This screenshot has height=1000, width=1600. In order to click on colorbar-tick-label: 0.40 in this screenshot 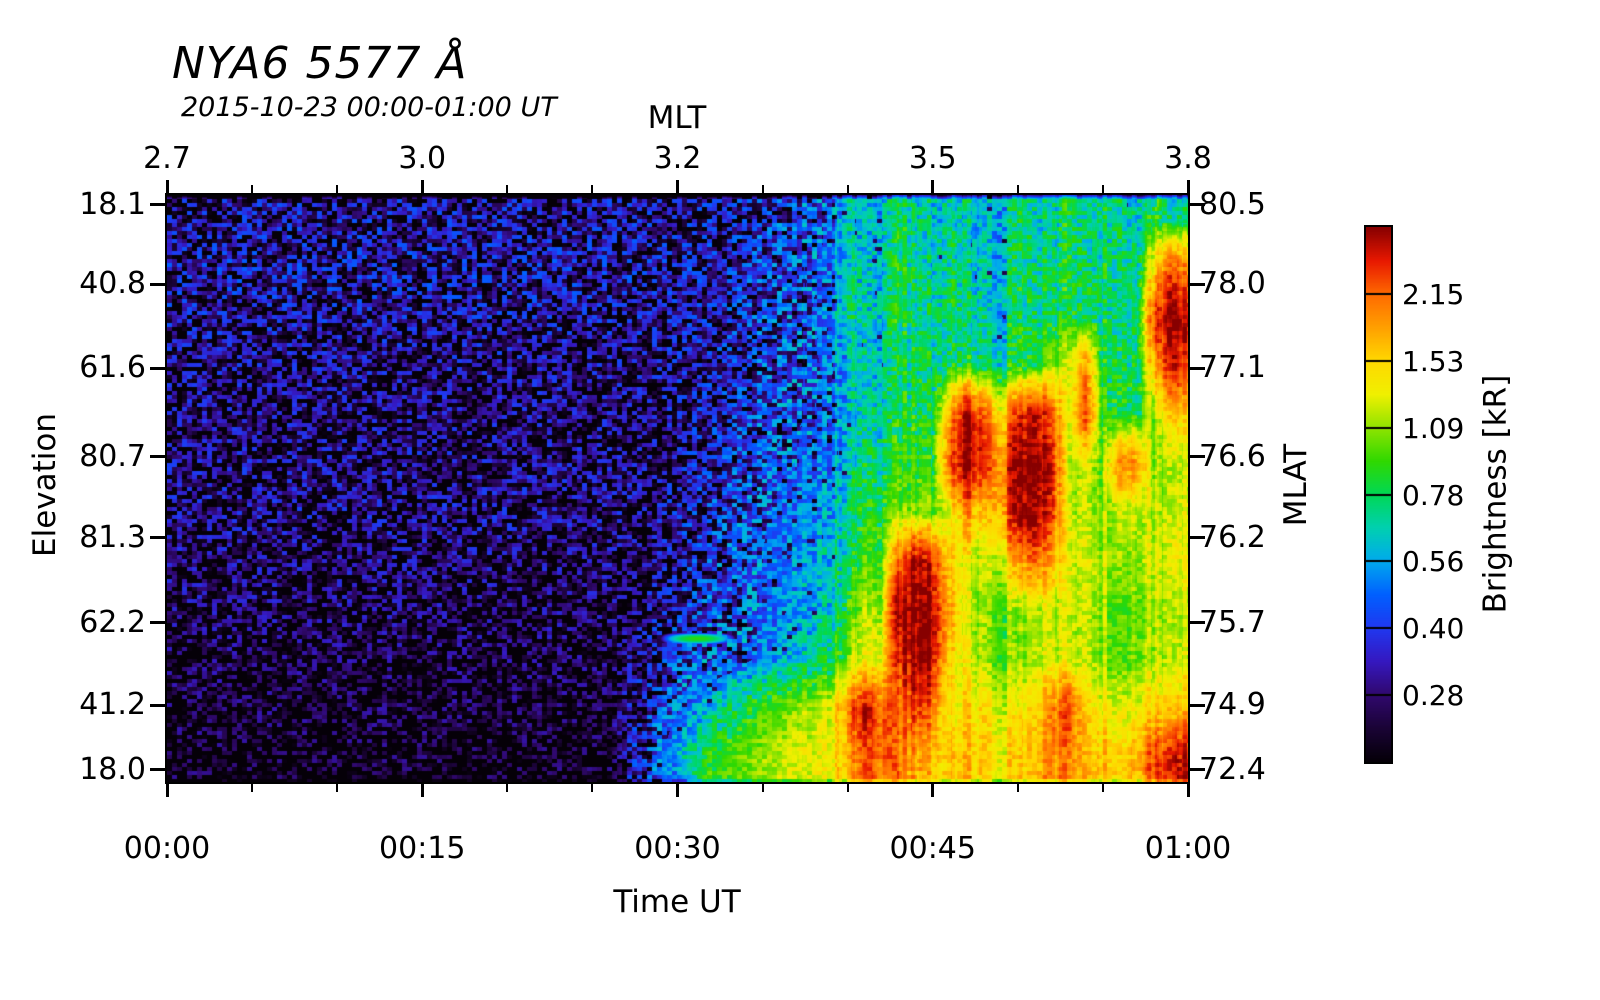, I will do `click(1433, 629)`.